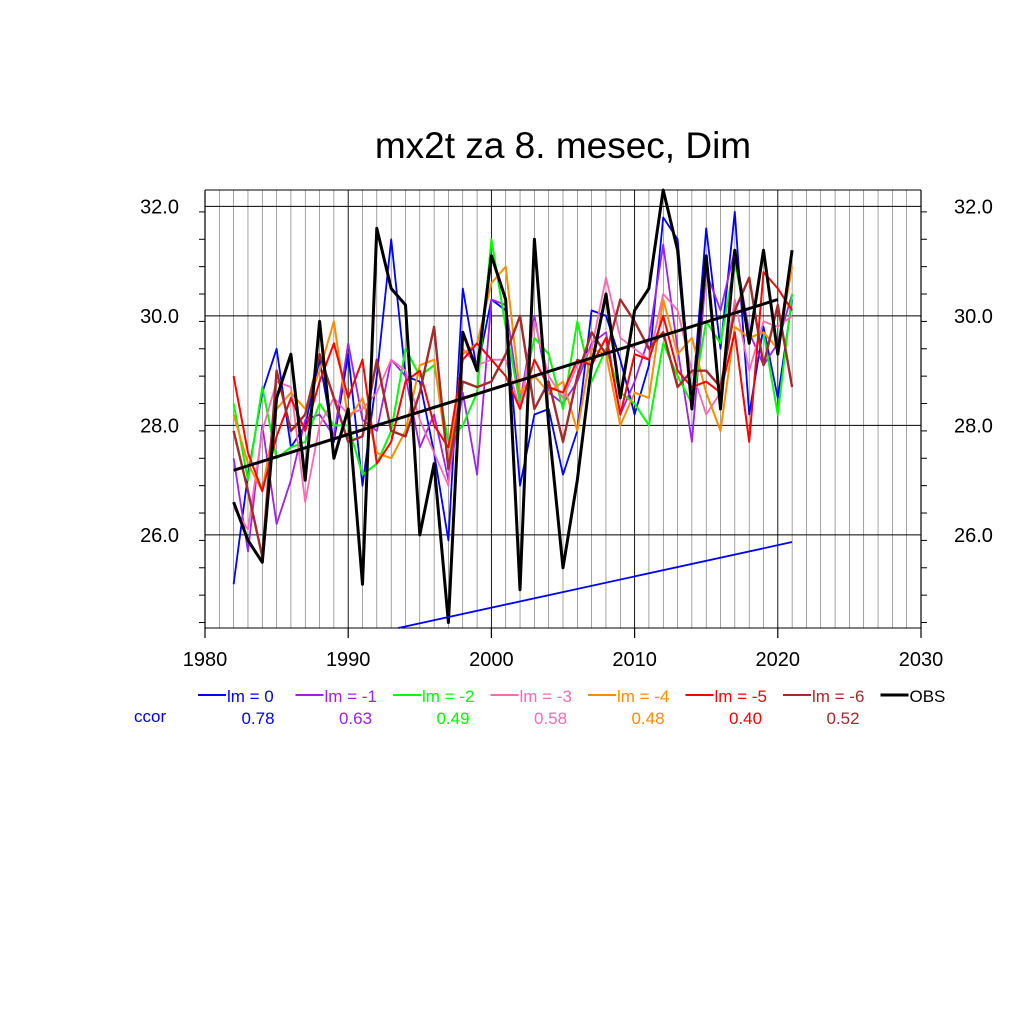 The height and width of the screenshot is (1024, 1024). Describe the element at coordinates (921, 660) in the screenshot. I see `x-tick-label: 2030` at that location.